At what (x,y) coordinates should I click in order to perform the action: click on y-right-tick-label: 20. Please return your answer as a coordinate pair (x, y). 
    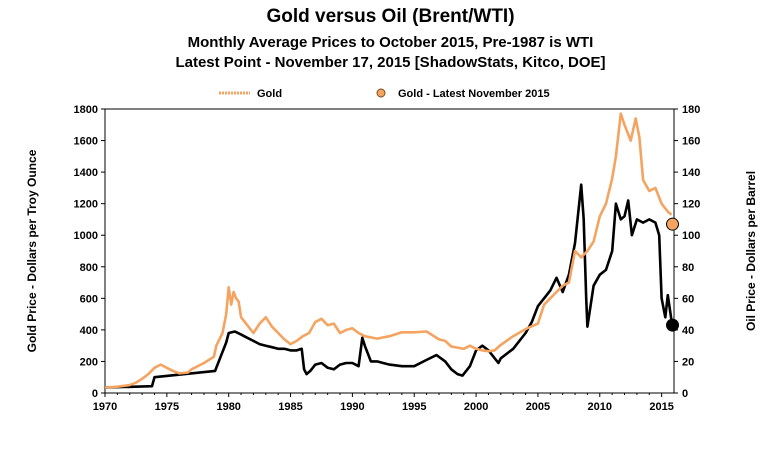
    Looking at the image, I should click on (688, 362).